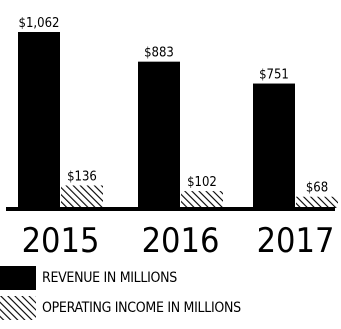 Image resolution: width=341 pixels, height=329 pixels. I want to click on x-tick-labels-group: 2015 2016 2017, so click(178, 241).